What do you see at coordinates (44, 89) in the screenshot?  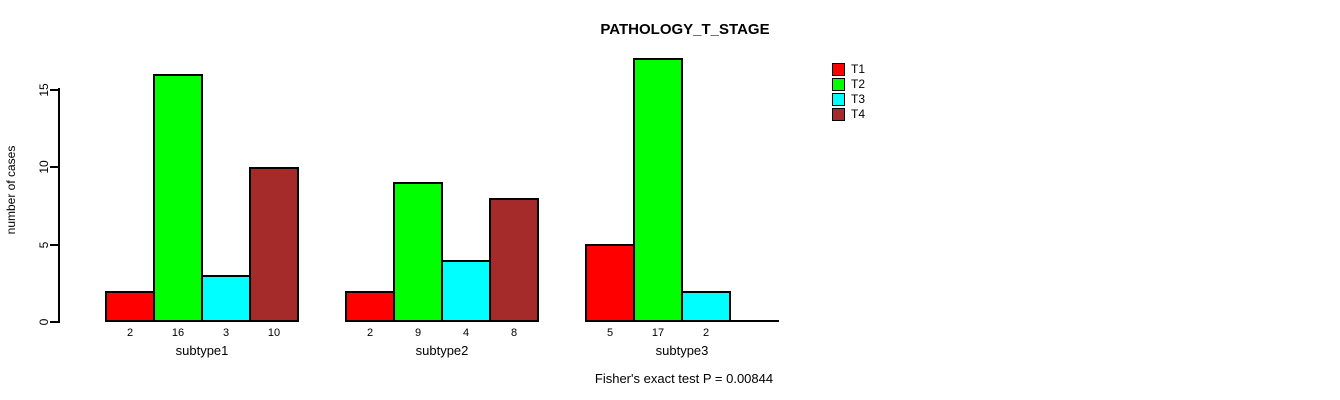 I see `y-tick-label-text: 15` at bounding box center [44, 89].